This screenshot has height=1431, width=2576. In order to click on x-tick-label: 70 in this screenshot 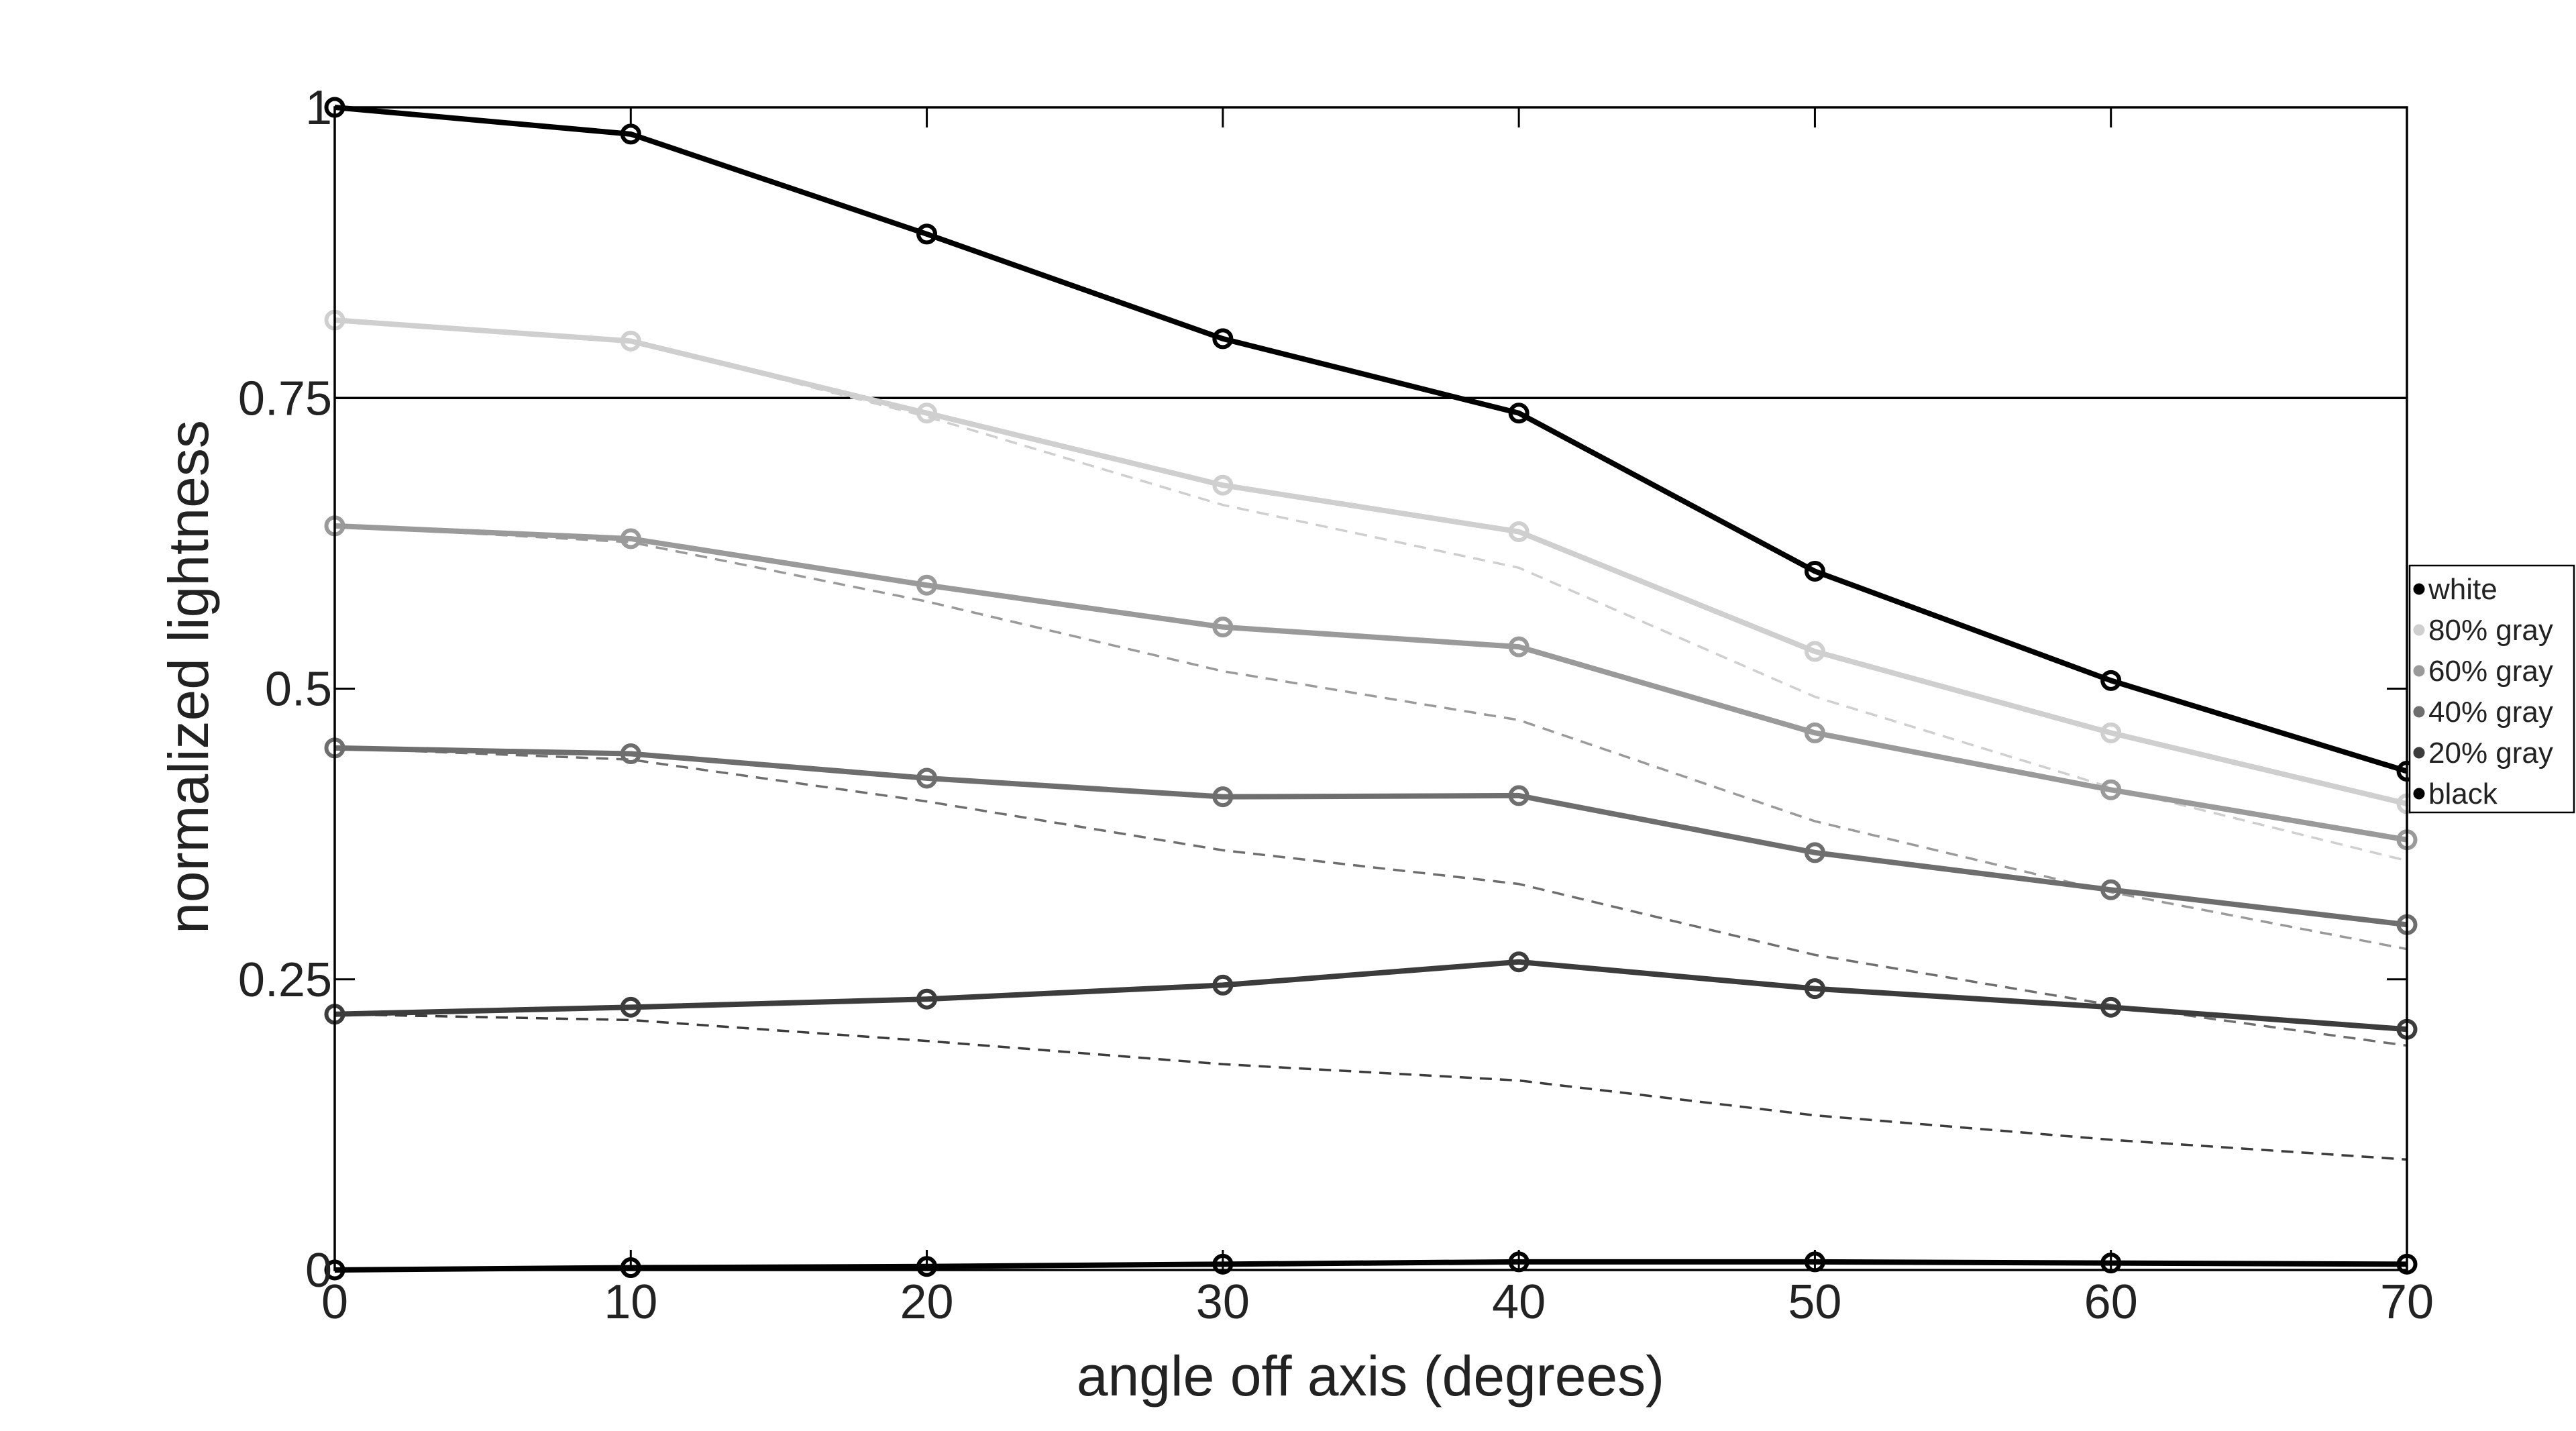, I will do `click(2407, 1302)`.